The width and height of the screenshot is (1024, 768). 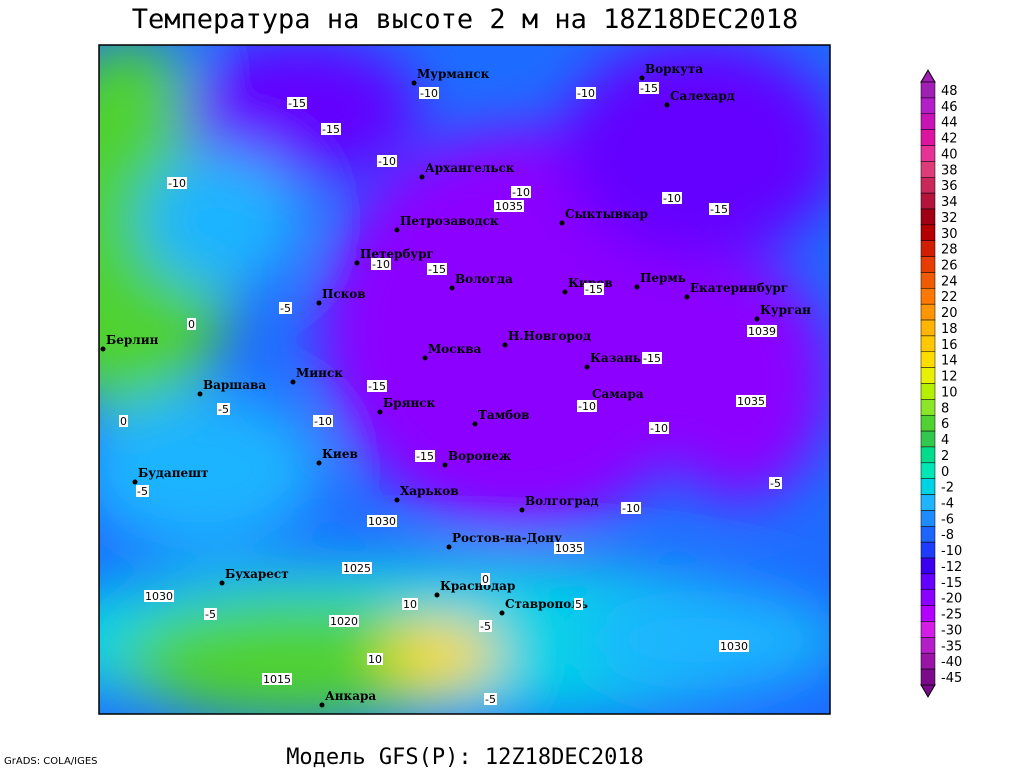 I want to click on colorbar-label: 44, so click(x=949, y=123).